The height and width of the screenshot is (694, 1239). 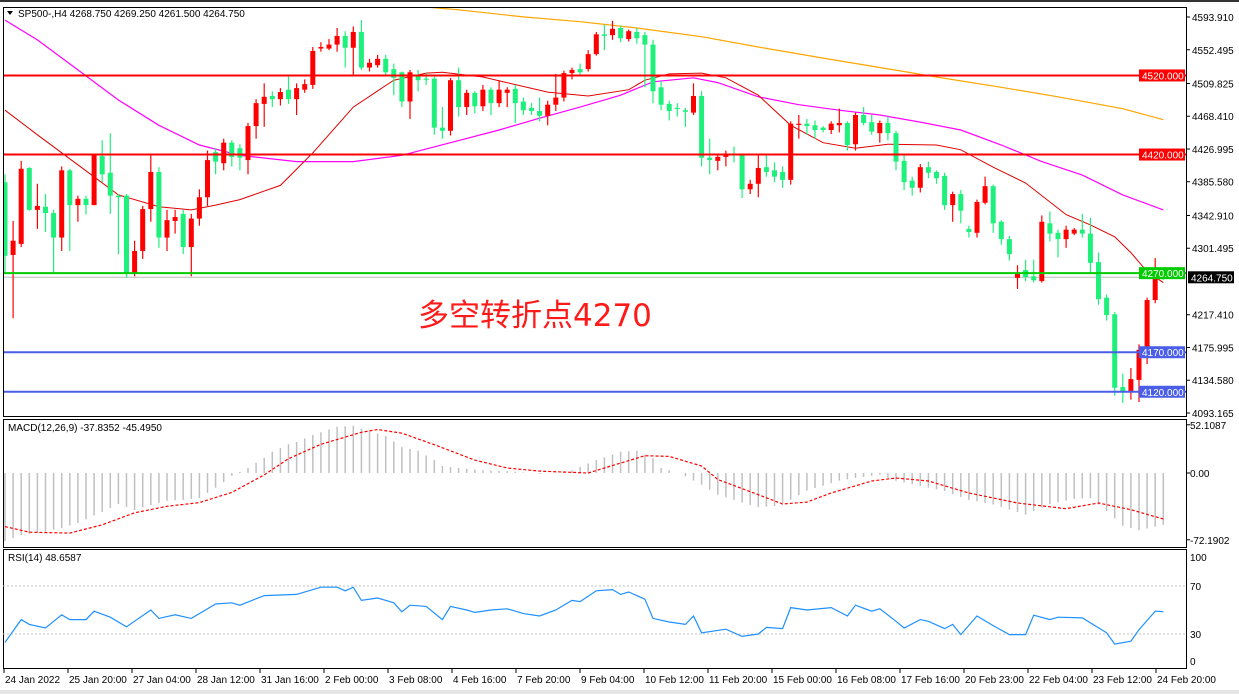 I want to click on price-tick-label: 4385.580, so click(x=1213, y=183).